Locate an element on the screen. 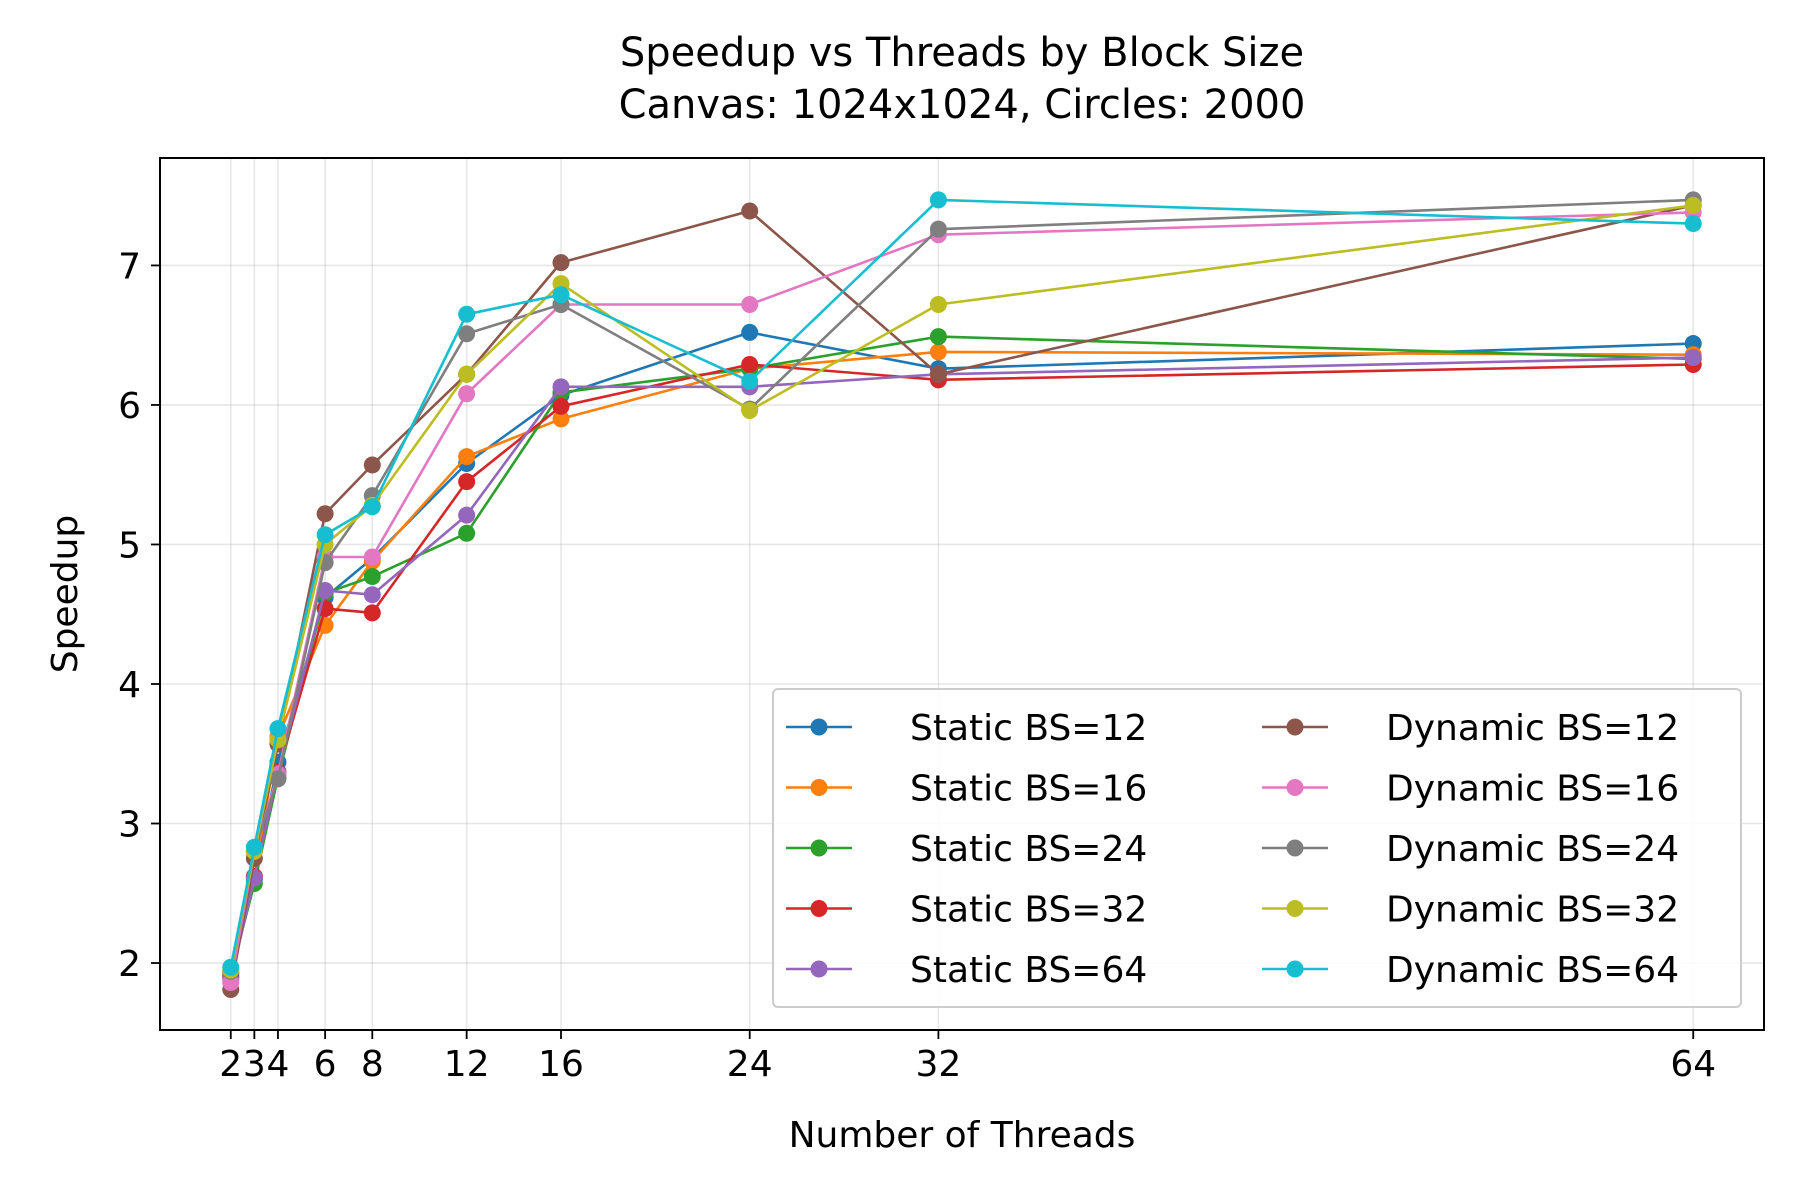  x-tick-label: 16 is located at coordinates (561, 1064).